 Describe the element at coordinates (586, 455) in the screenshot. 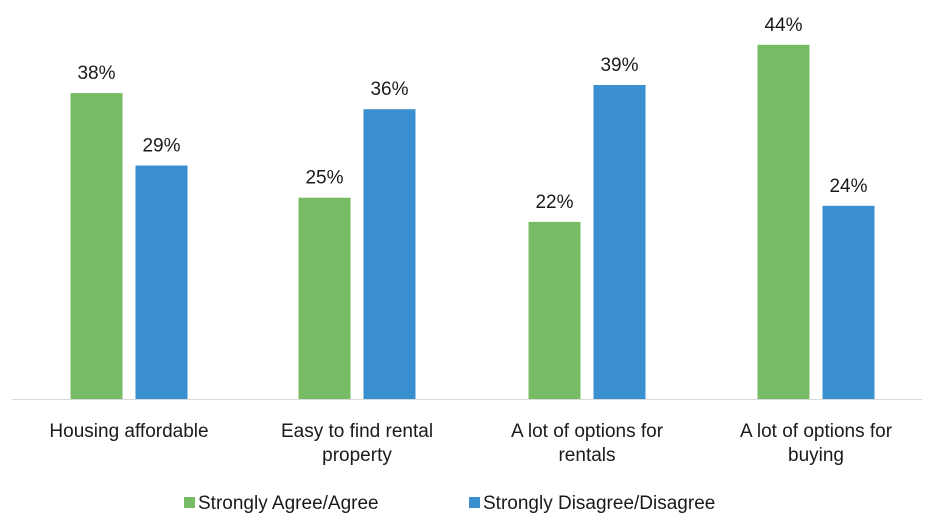

I see `category-label-2-line-1: rentals` at that location.